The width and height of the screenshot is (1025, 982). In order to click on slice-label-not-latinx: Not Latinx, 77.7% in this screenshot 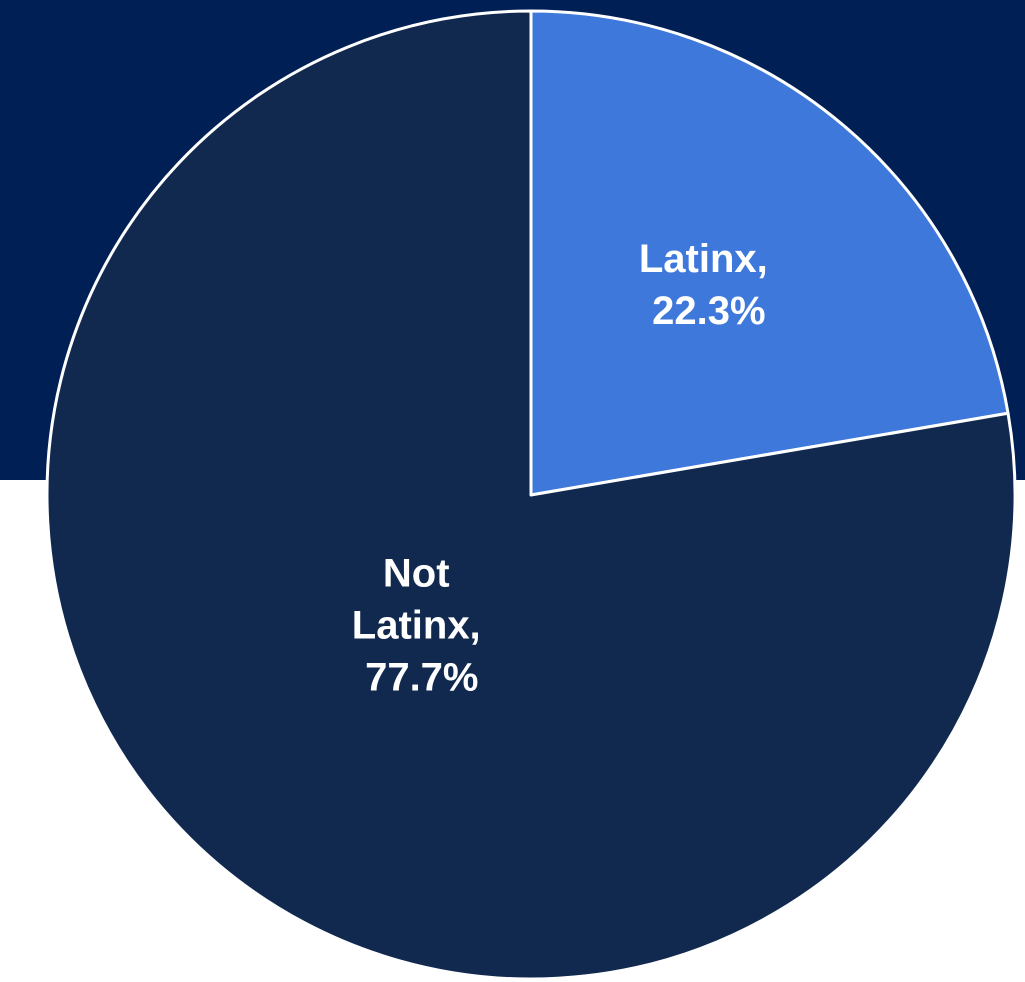, I will do `click(422, 626)`.